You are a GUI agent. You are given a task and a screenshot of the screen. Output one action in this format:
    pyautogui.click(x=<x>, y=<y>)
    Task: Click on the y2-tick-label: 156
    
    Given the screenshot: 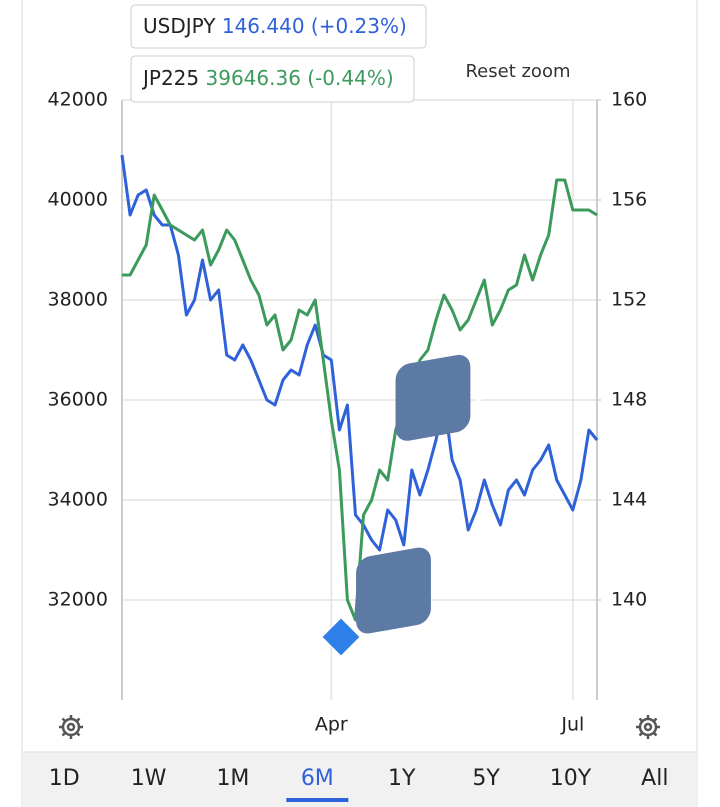 What is the action you would take?
    pyautogui.click(x=629, y=200)
    